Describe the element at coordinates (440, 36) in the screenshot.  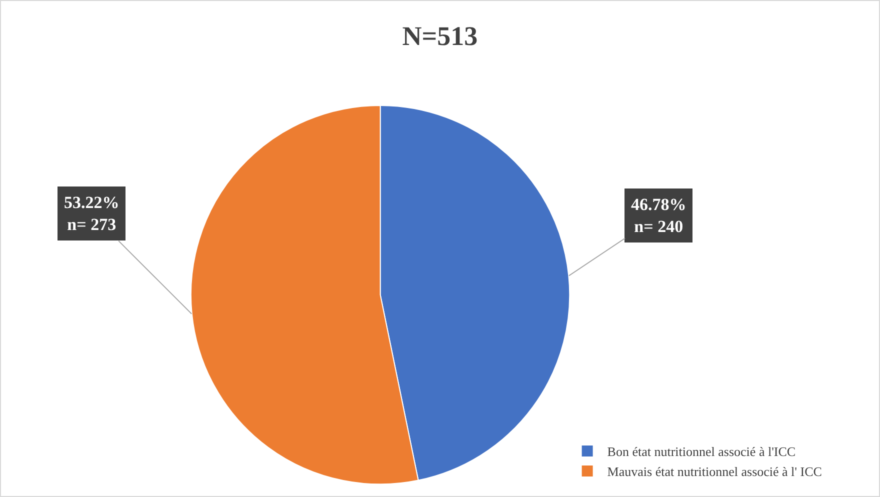
I see `chart-title: N=513` at that location.